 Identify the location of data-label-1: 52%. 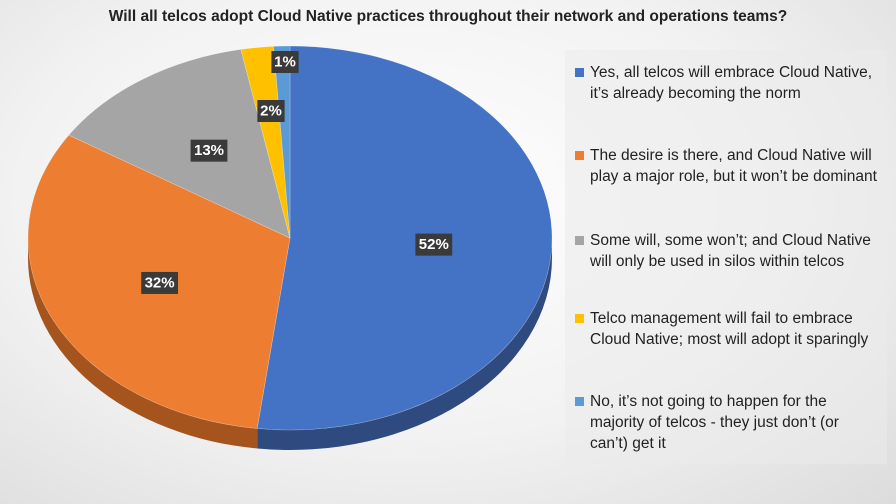
(434, 244).